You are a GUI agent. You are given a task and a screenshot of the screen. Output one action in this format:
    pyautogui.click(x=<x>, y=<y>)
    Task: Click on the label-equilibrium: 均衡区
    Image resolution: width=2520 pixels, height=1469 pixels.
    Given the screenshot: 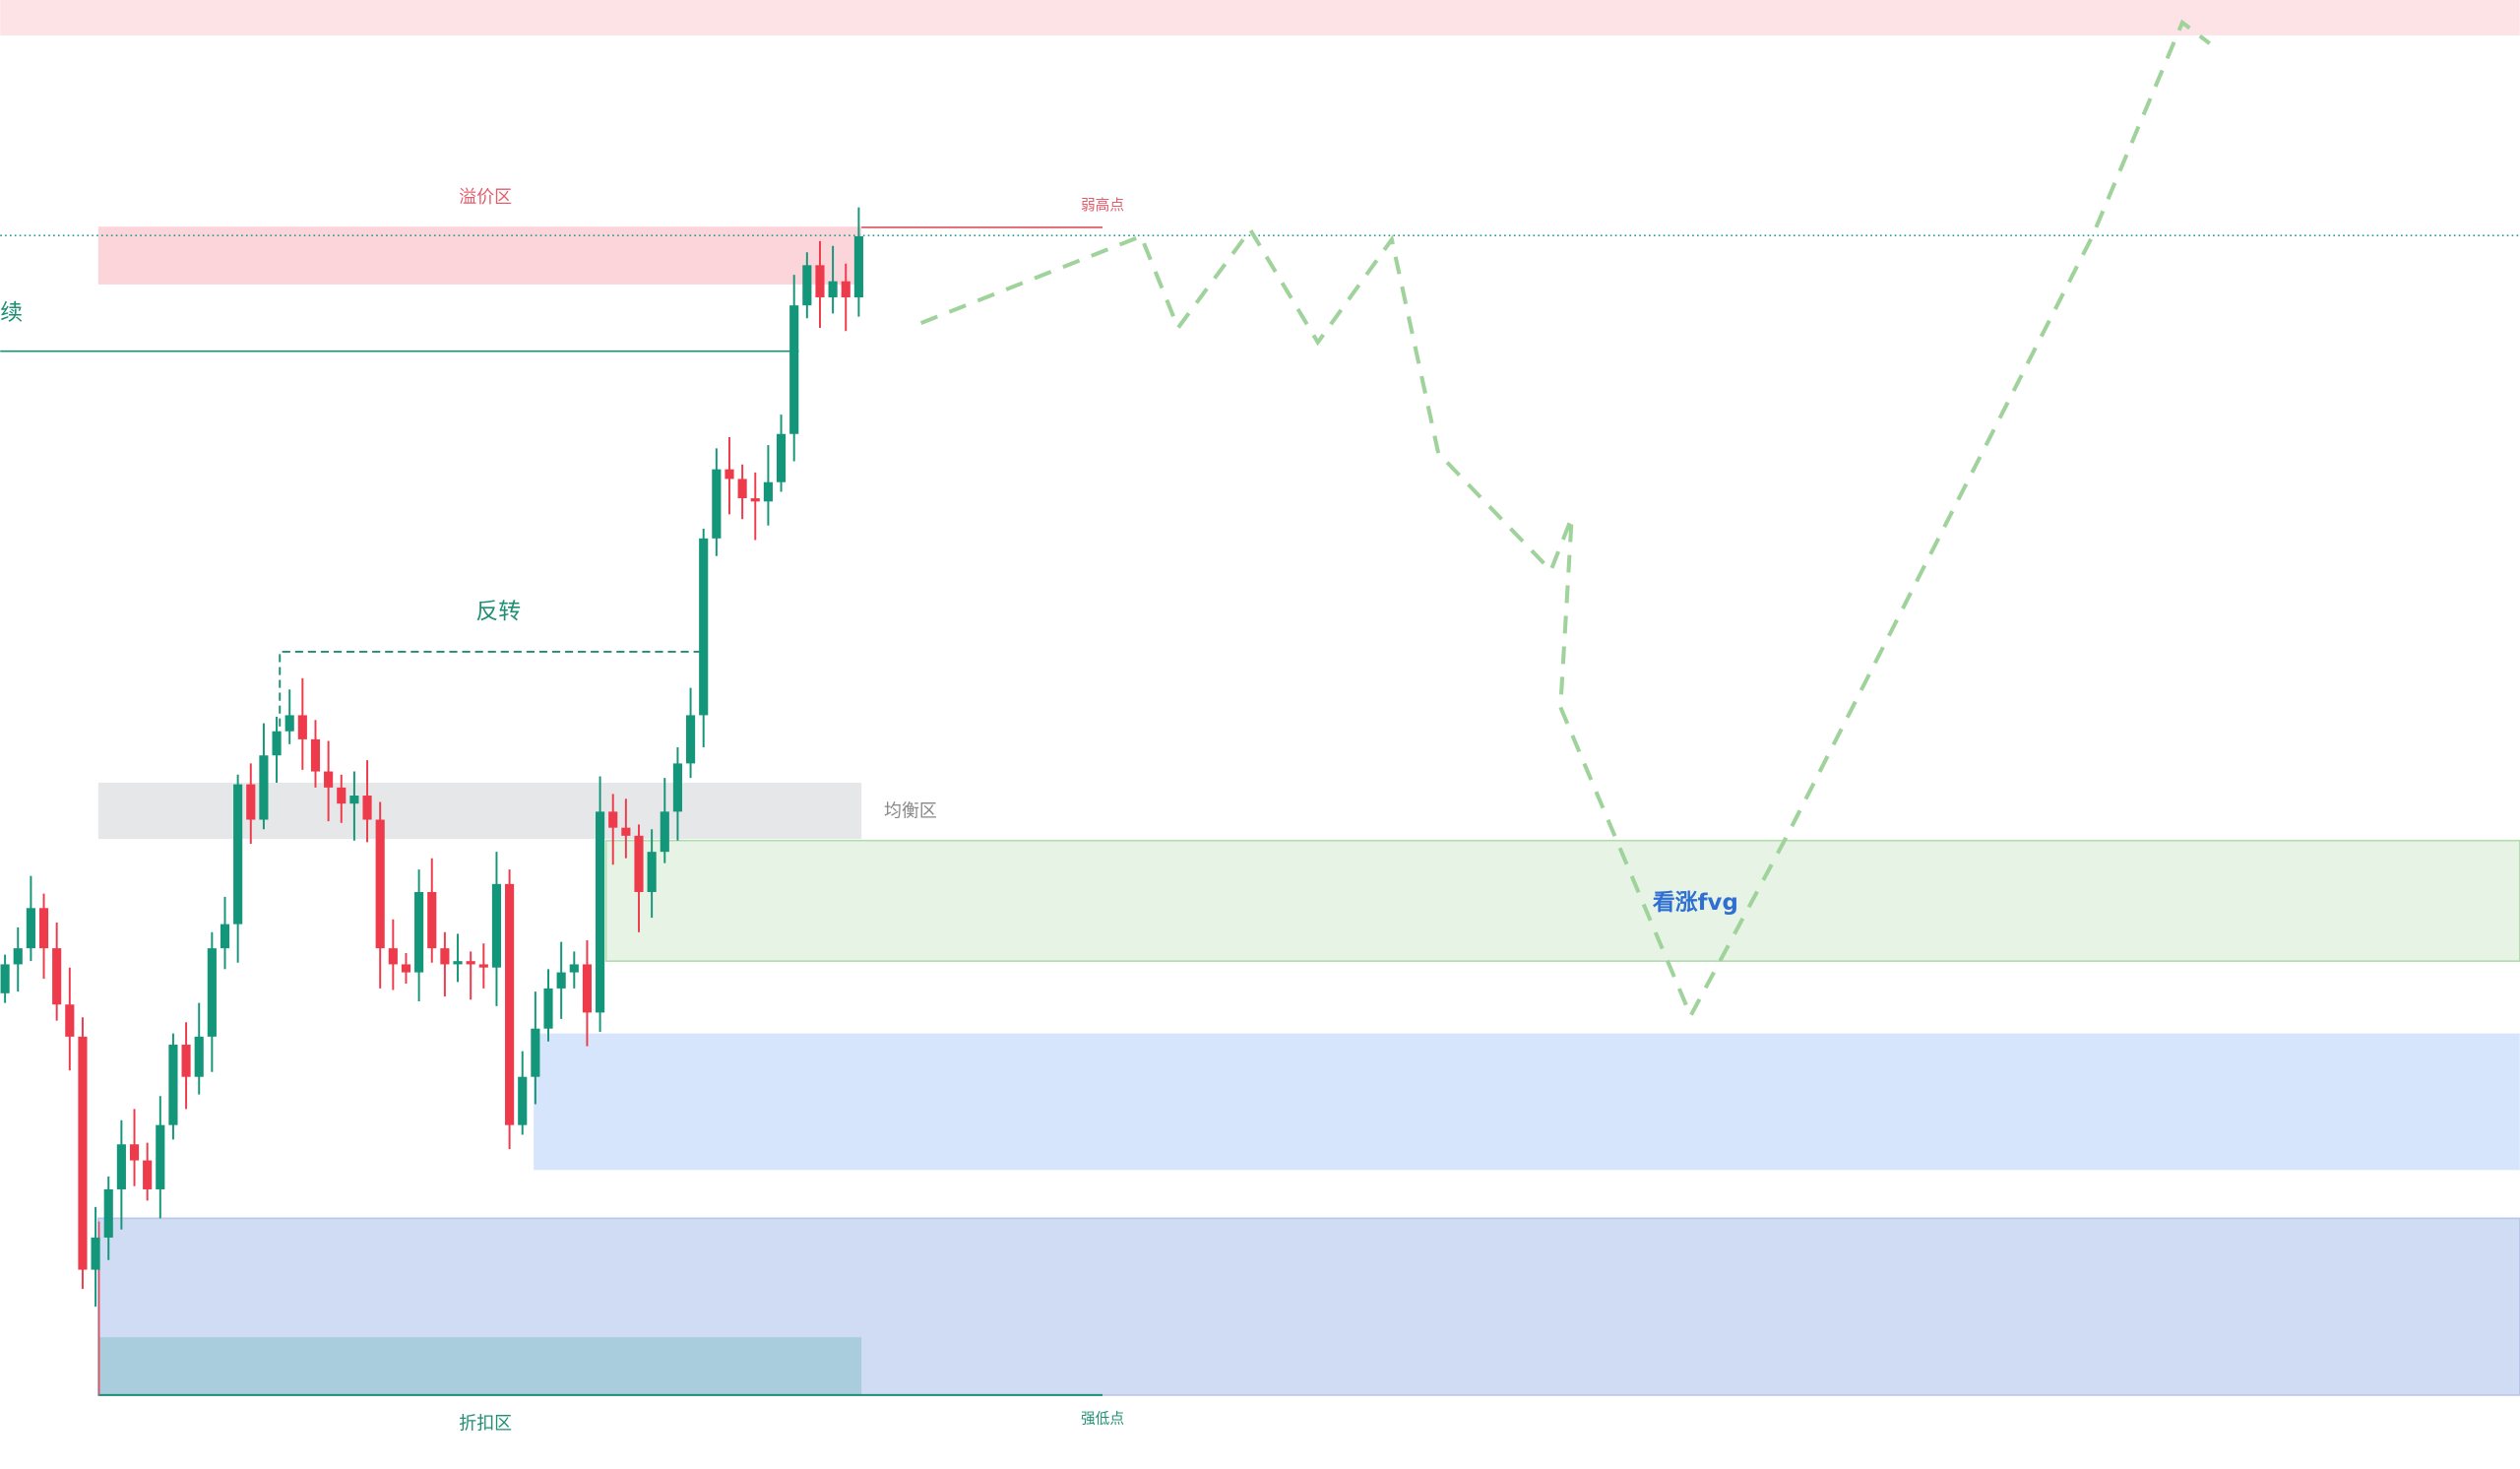 What is the action you would take?
    pyautogui.click(x=910, y=811)
    